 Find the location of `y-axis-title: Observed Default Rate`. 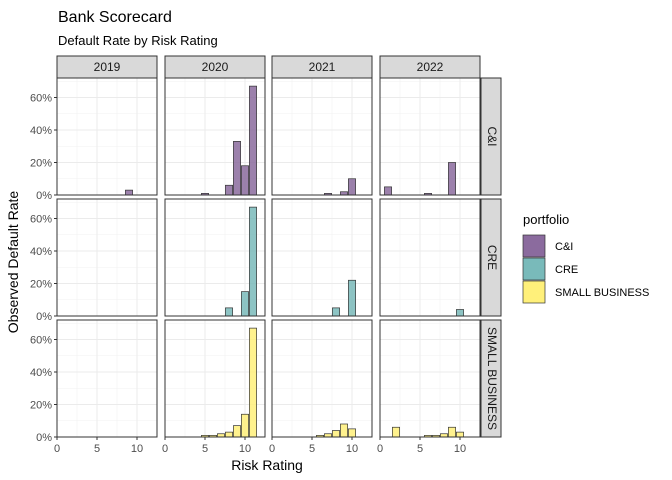

y-axis-title: Observed Default Rate is located at coordinates (13, 262).